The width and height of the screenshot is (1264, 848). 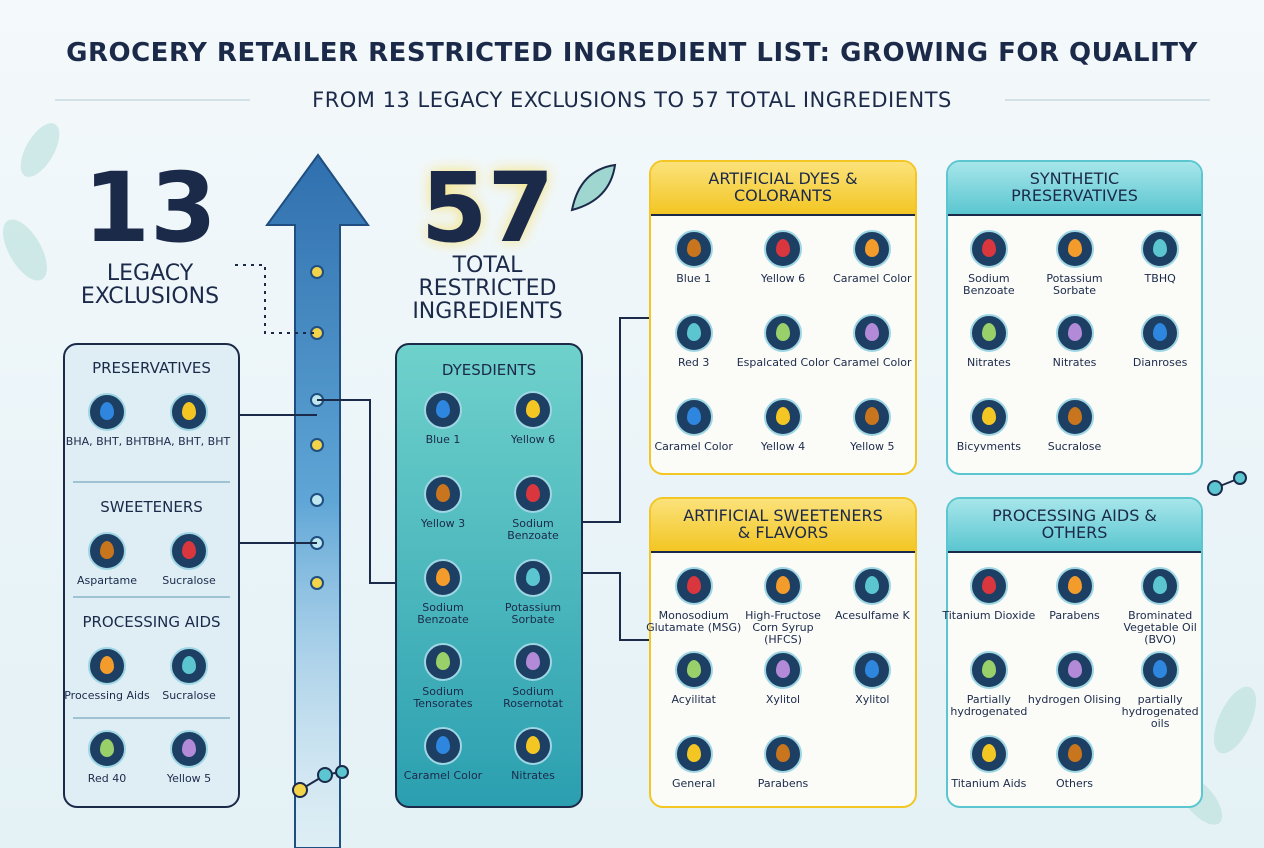 I want to click on panel-heading: DYESDIENTS, so click(x=489, y=370).